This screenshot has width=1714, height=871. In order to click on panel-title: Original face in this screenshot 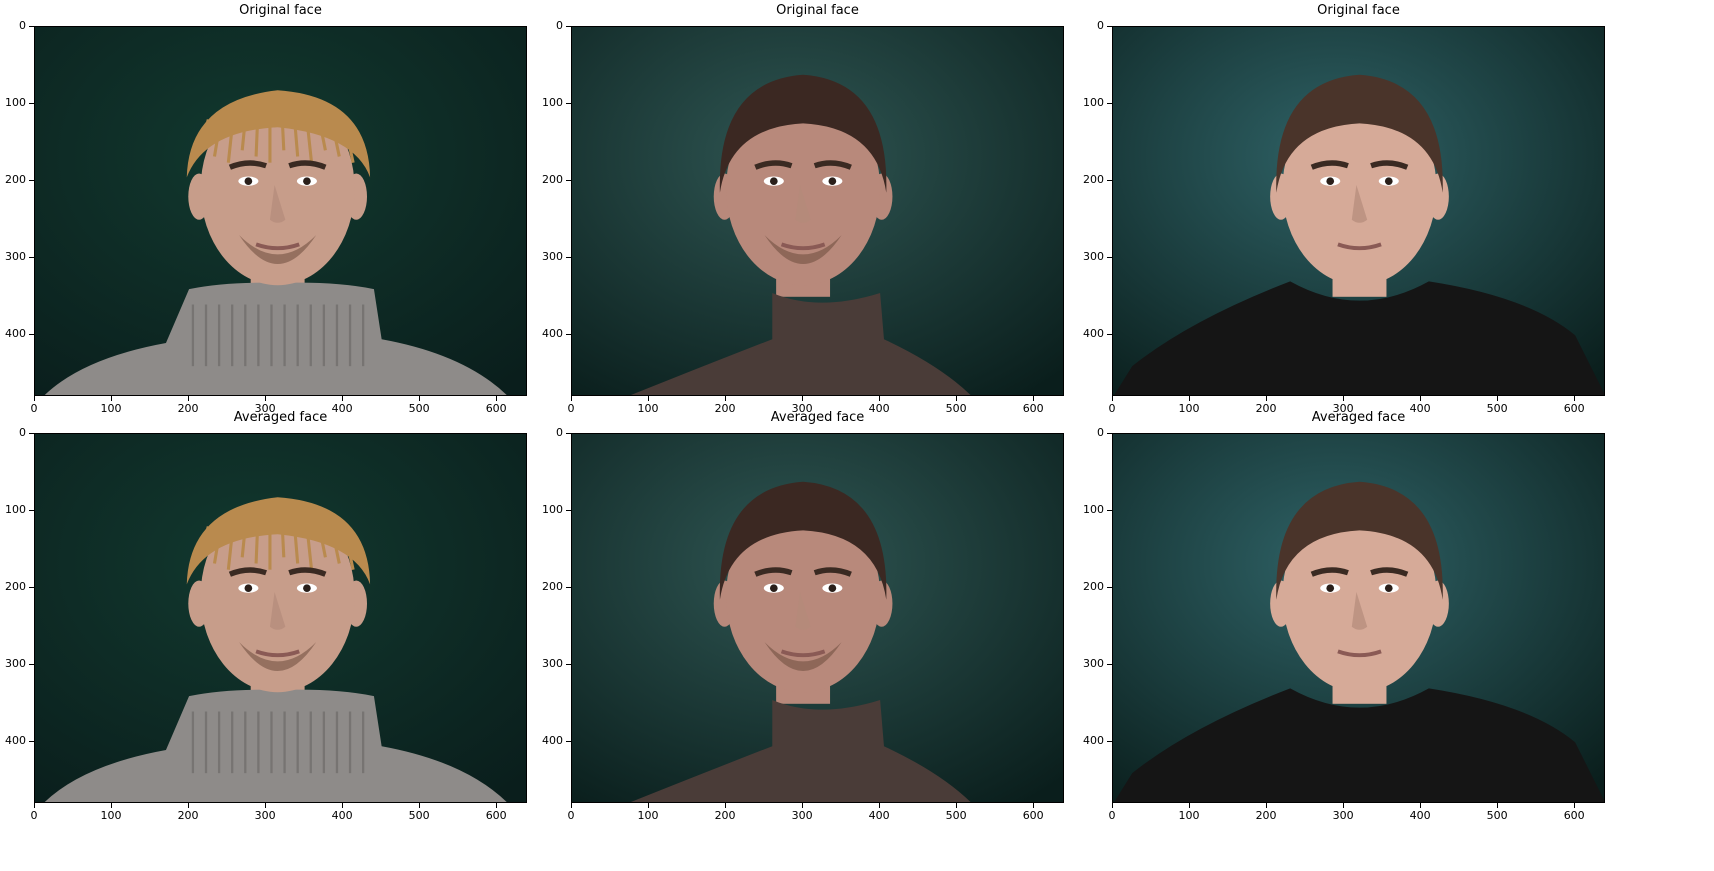, I will do `click(817, 10)`.